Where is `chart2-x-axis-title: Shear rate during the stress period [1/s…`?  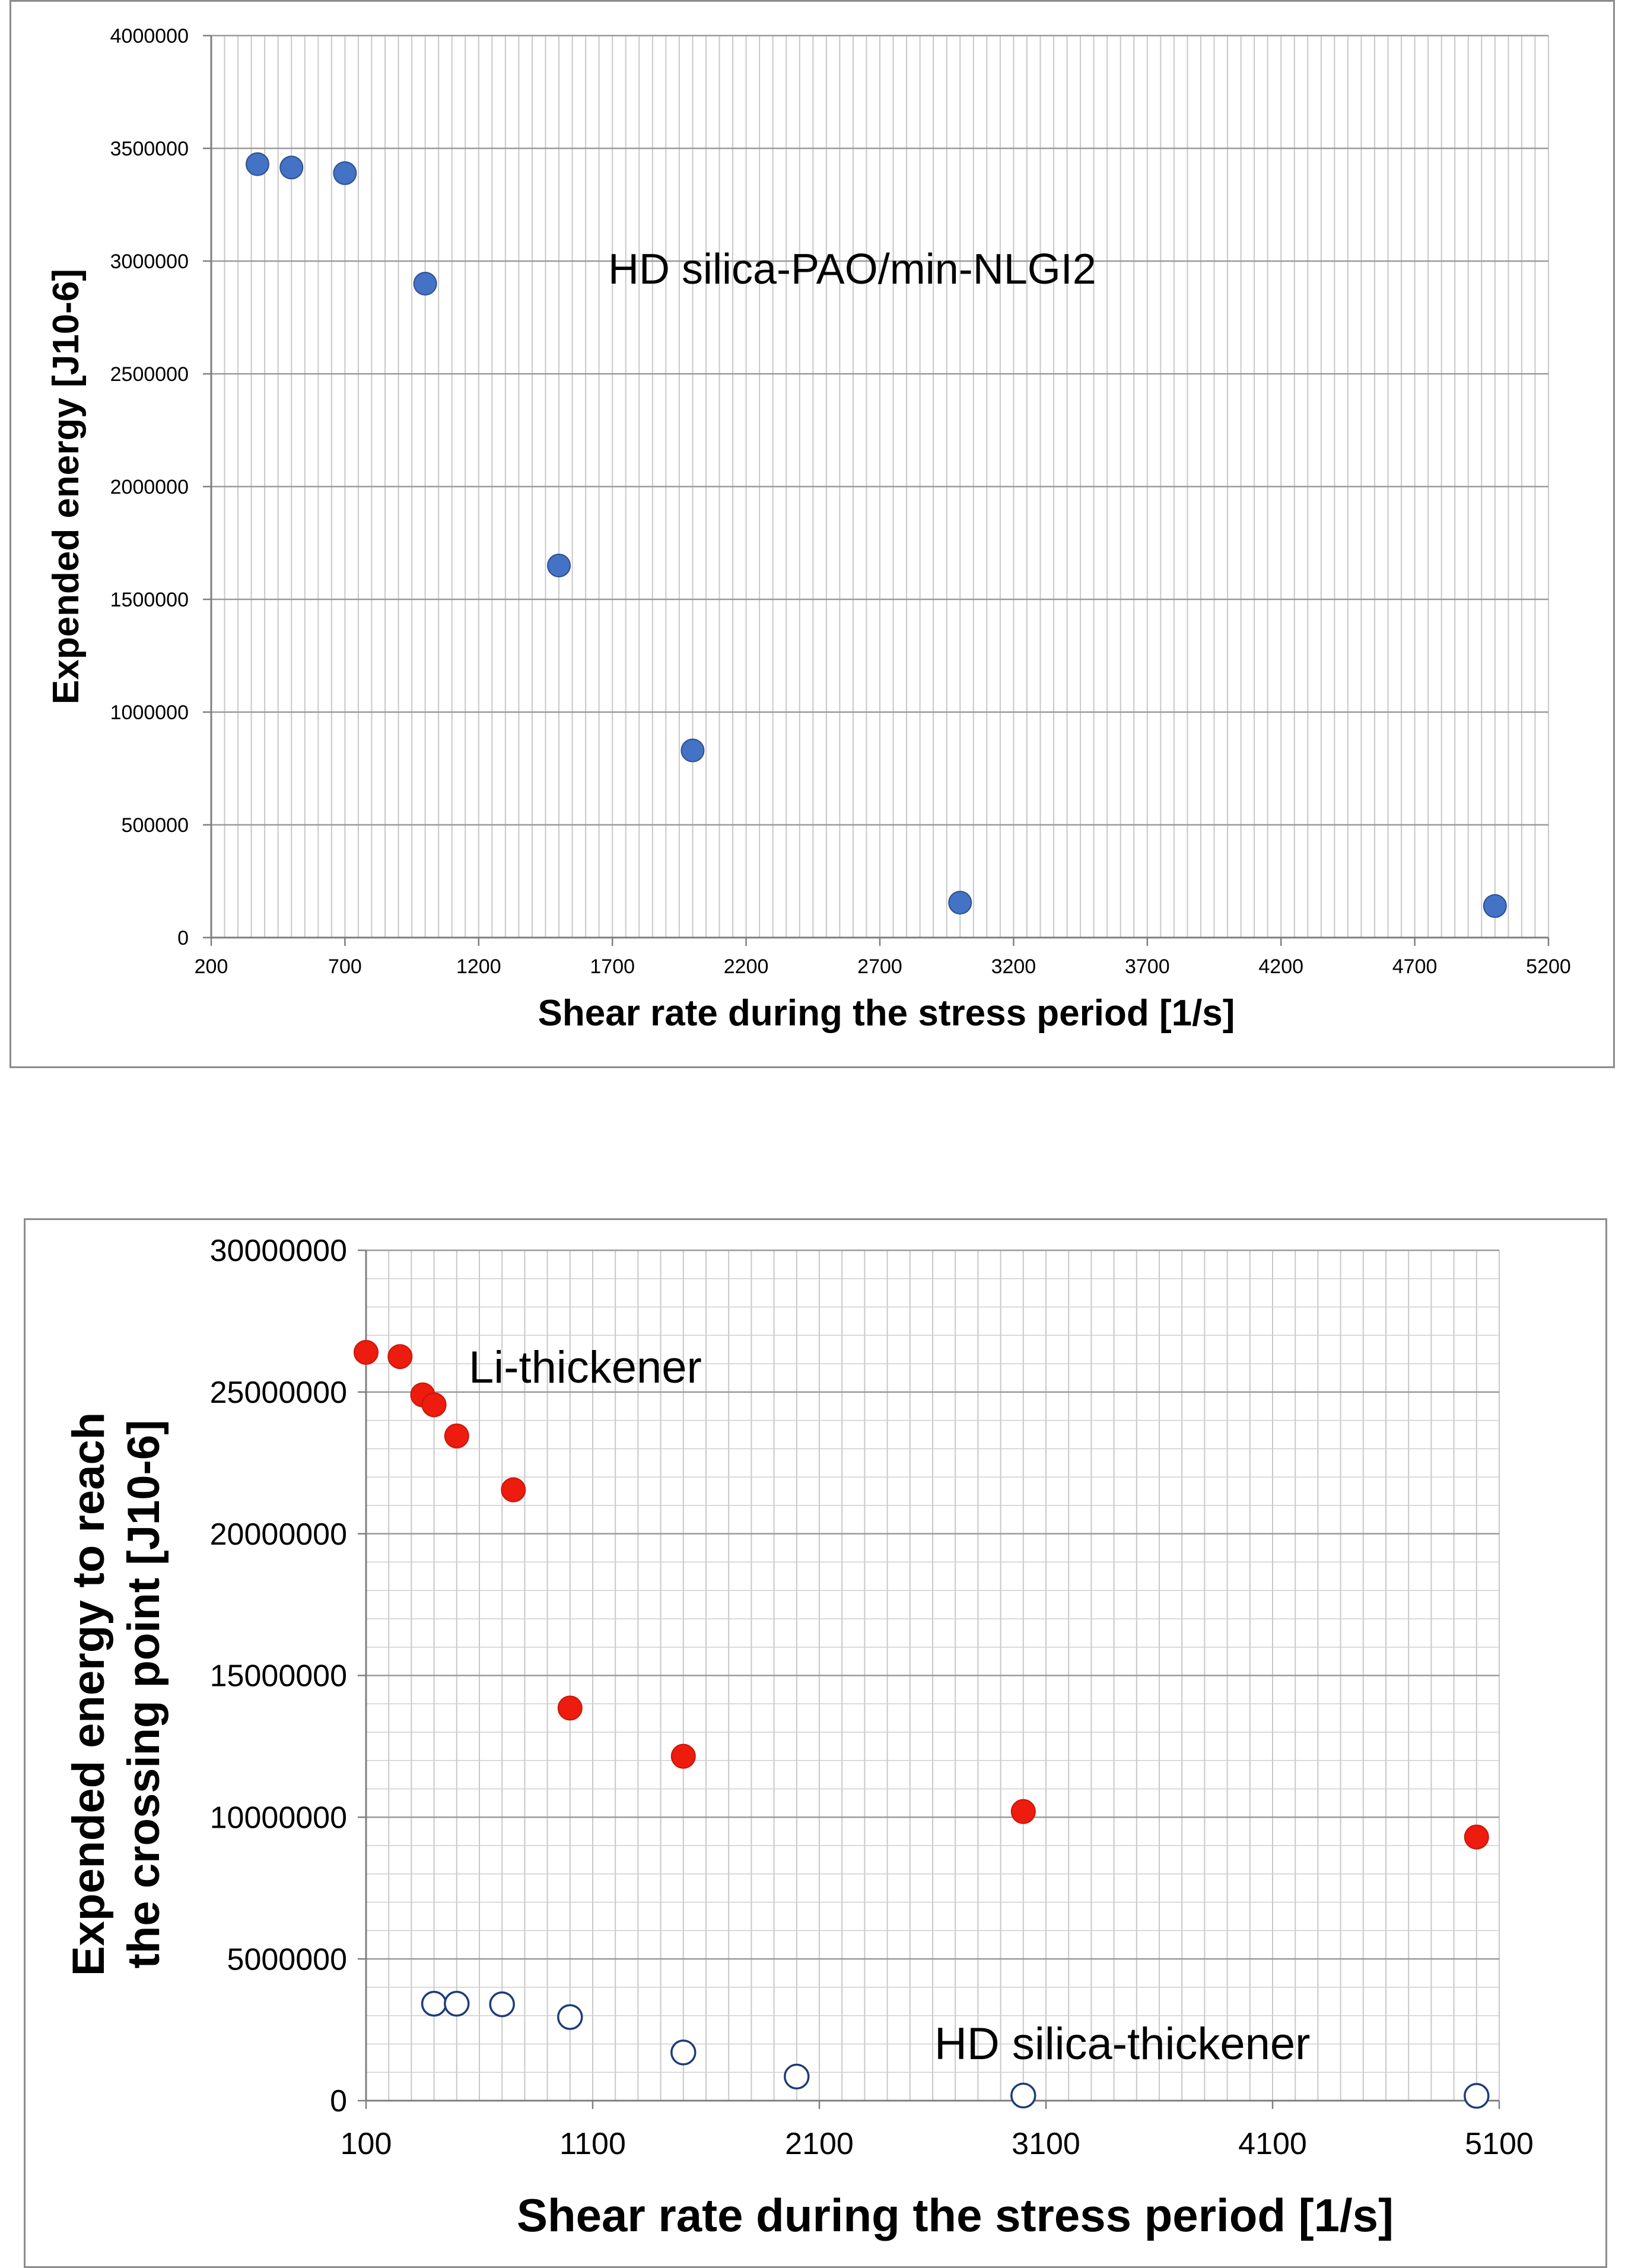 chart2-x-axis-title: Shear rate during the stress period [1/s… is located at coordinates (955, 2215).